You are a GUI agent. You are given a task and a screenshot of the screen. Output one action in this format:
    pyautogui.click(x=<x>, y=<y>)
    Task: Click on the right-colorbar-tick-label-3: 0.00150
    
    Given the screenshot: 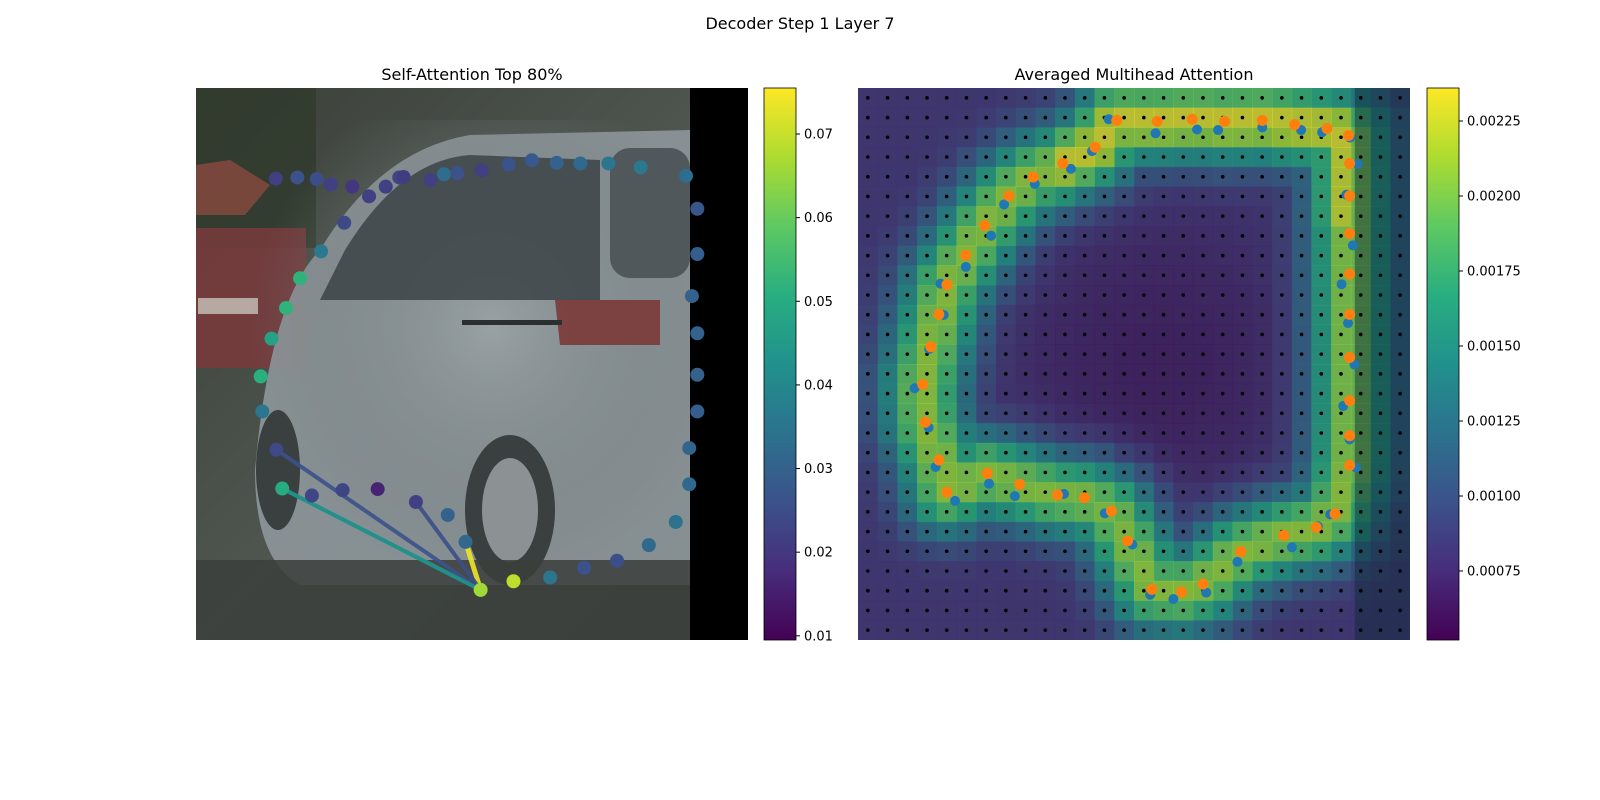 What is the action you would take?
    pyautogui.click(x=1494, y=347)
    